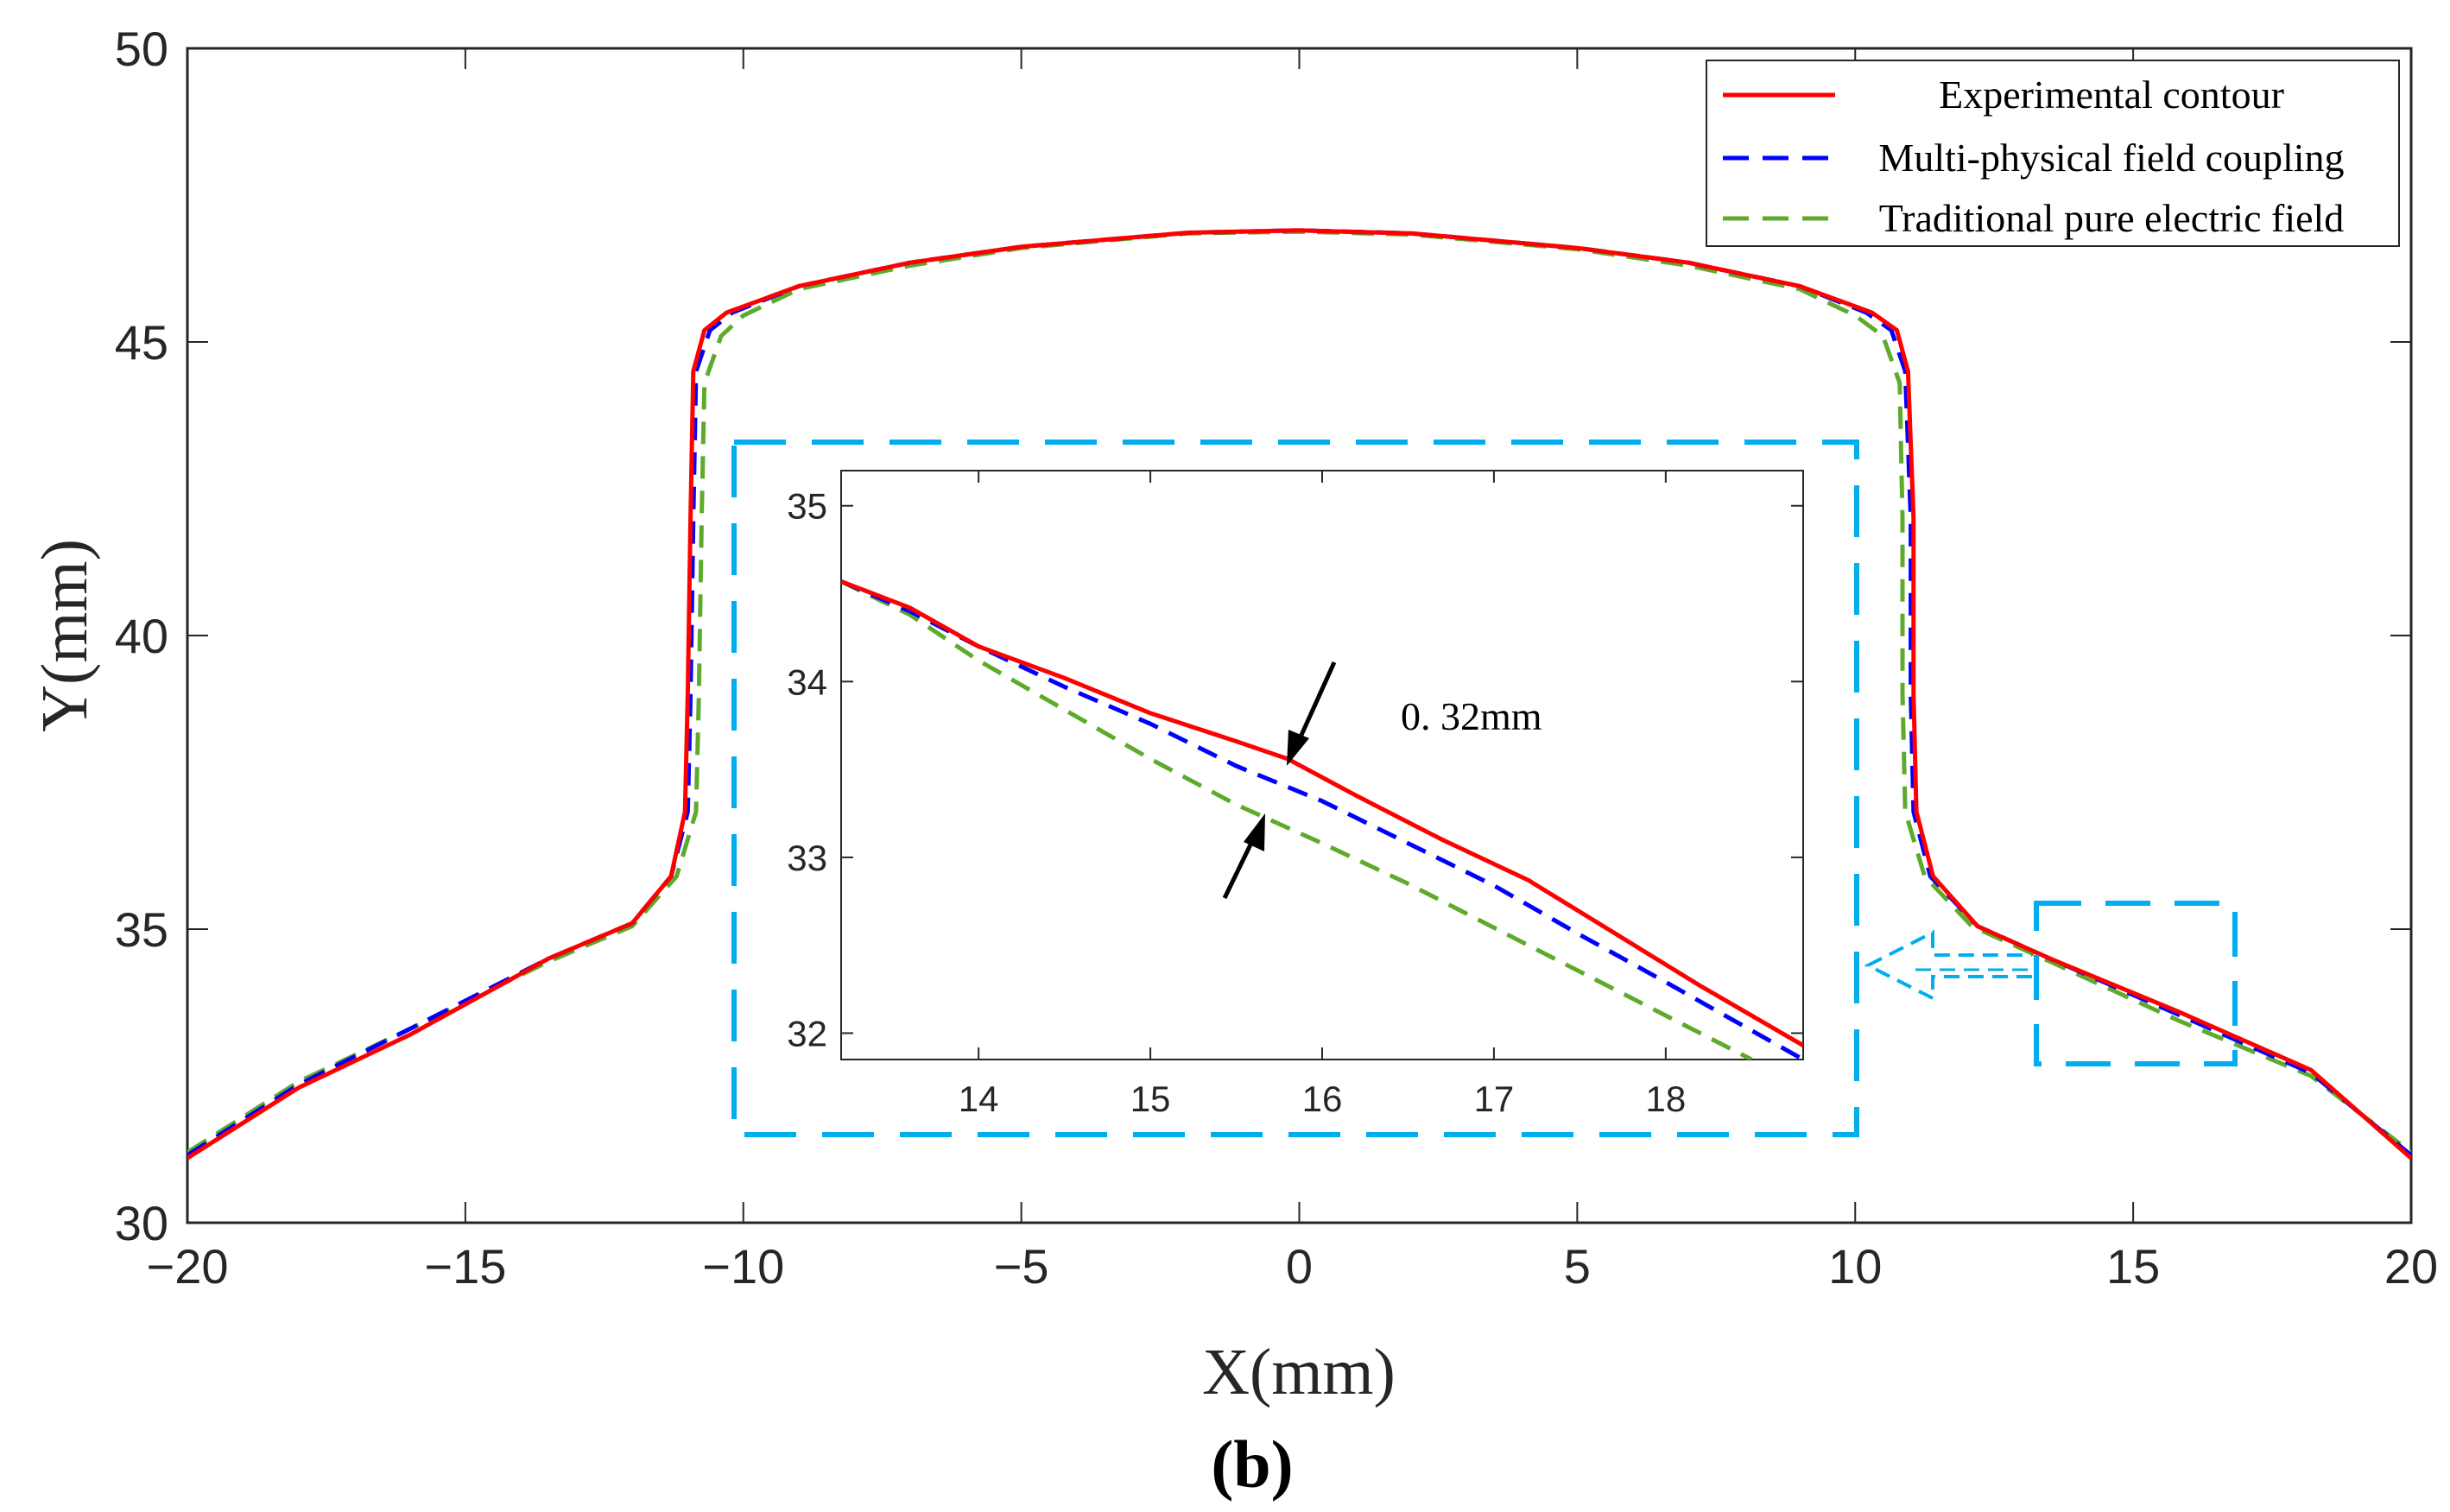 The width and height of the screenshot is (2450, 1512). Describe the element at coordinates (188, 1266) in the screenshot. I see `main-xtick-label: −20` at that location.